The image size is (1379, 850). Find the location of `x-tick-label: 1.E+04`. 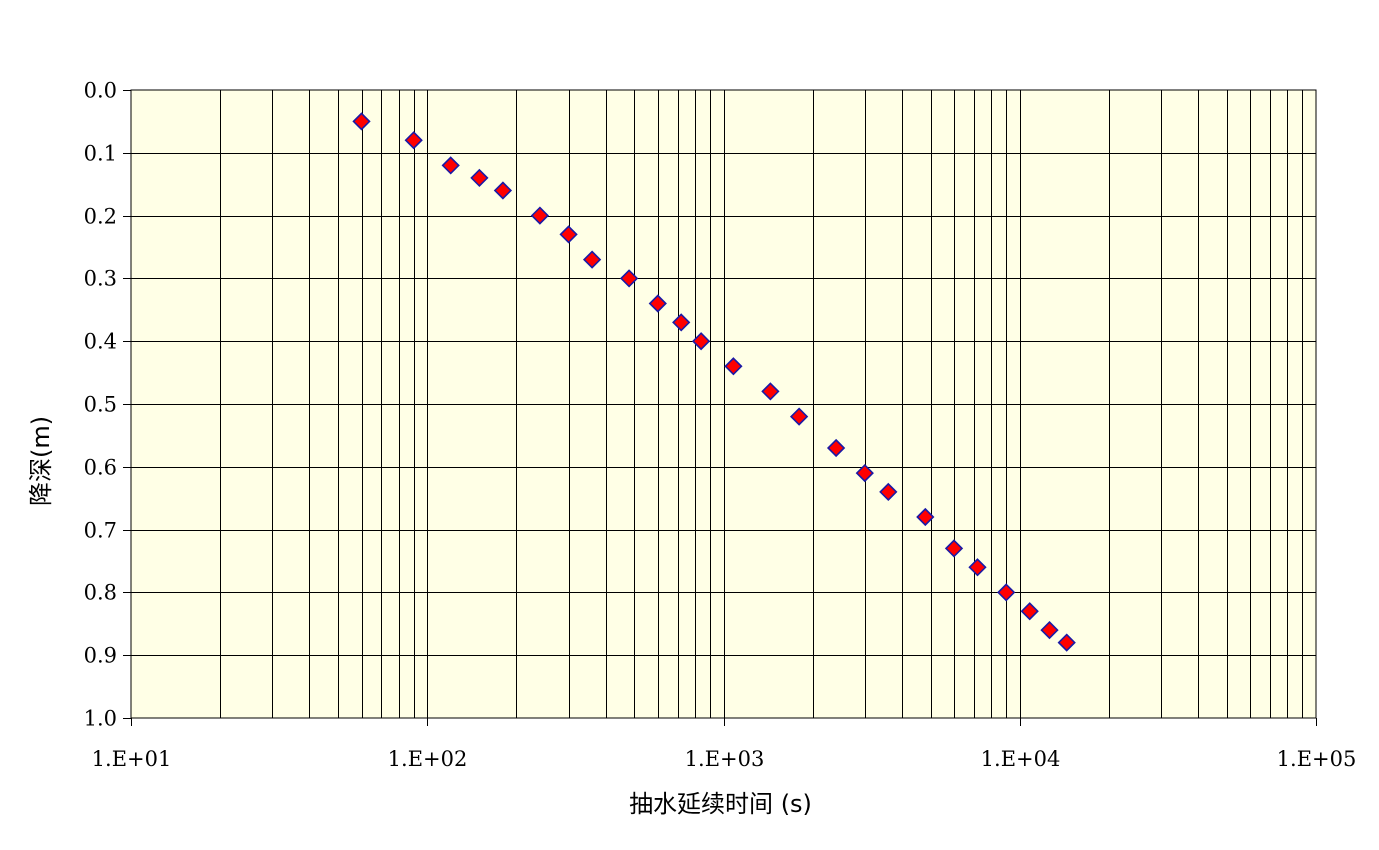

x-tick-label: 1.E+04 is located at coordinates (1021, 759).